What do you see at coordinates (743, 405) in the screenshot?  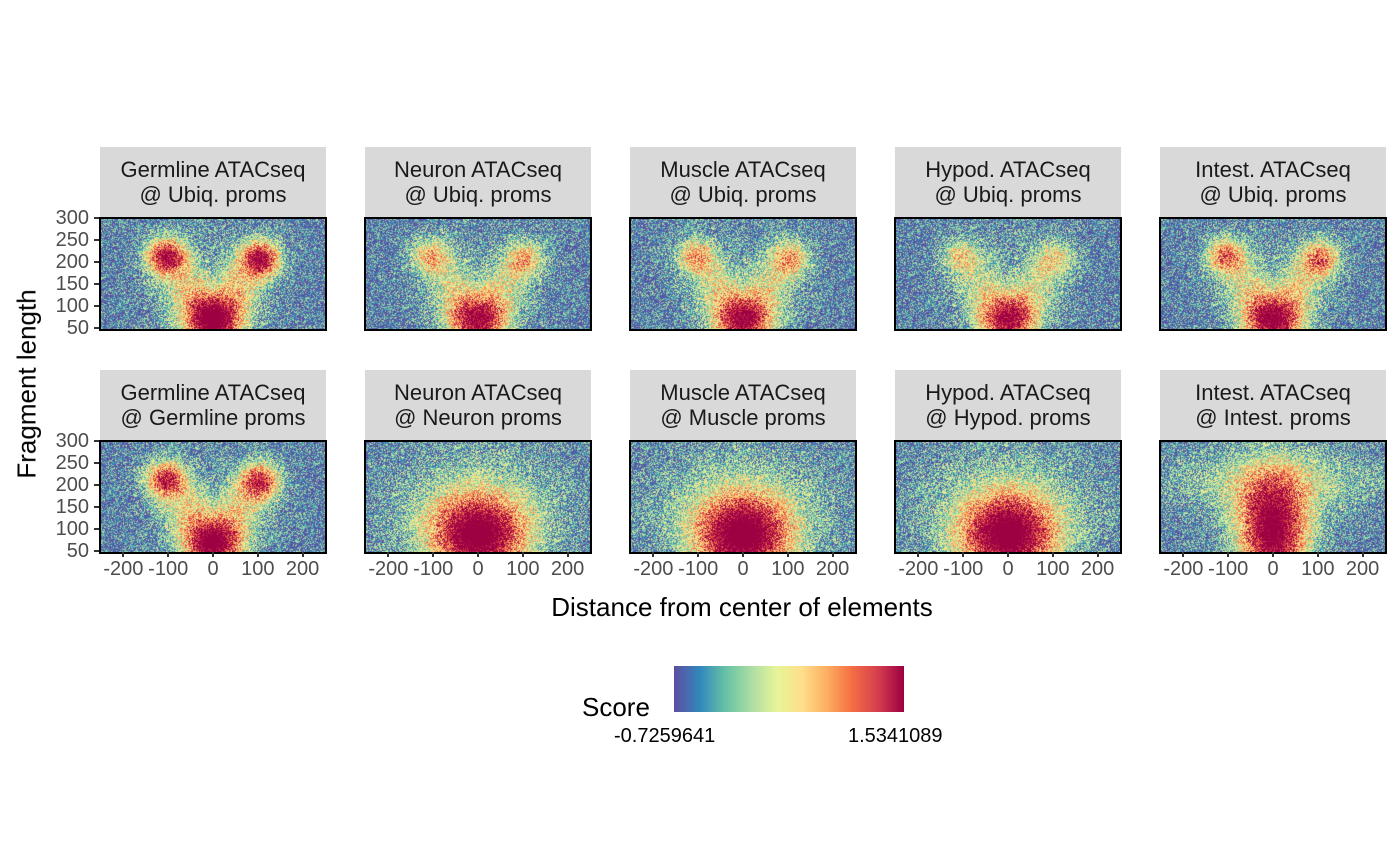 I see `facet-strip: Muscle ATACseq @ Muscle proms` at bounding box center [743, 405].